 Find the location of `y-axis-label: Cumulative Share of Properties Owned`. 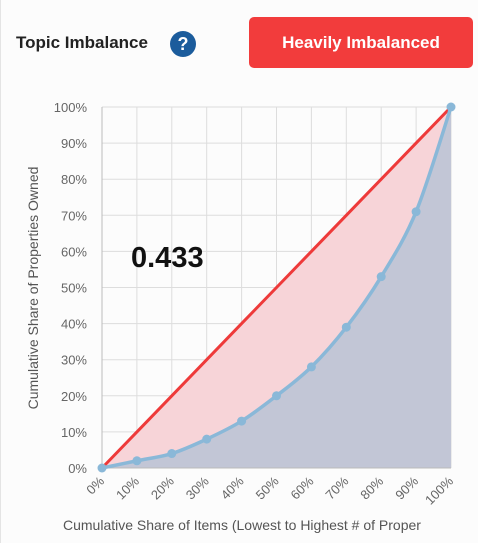

y-axis-label: Cumulative Share of Properties Owned is located at coordinates (33, 288).